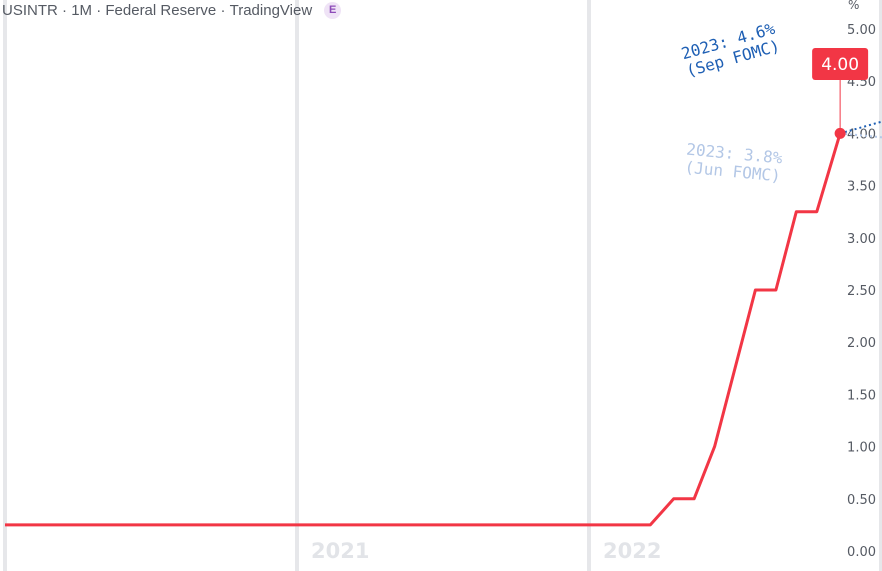 This screenshot has width=882, height=571. I want to click on projection-layer: 2023: 4.6%(Sep FOMC) 2023: 3.8%(Jun FOMC), so click(780, 102).